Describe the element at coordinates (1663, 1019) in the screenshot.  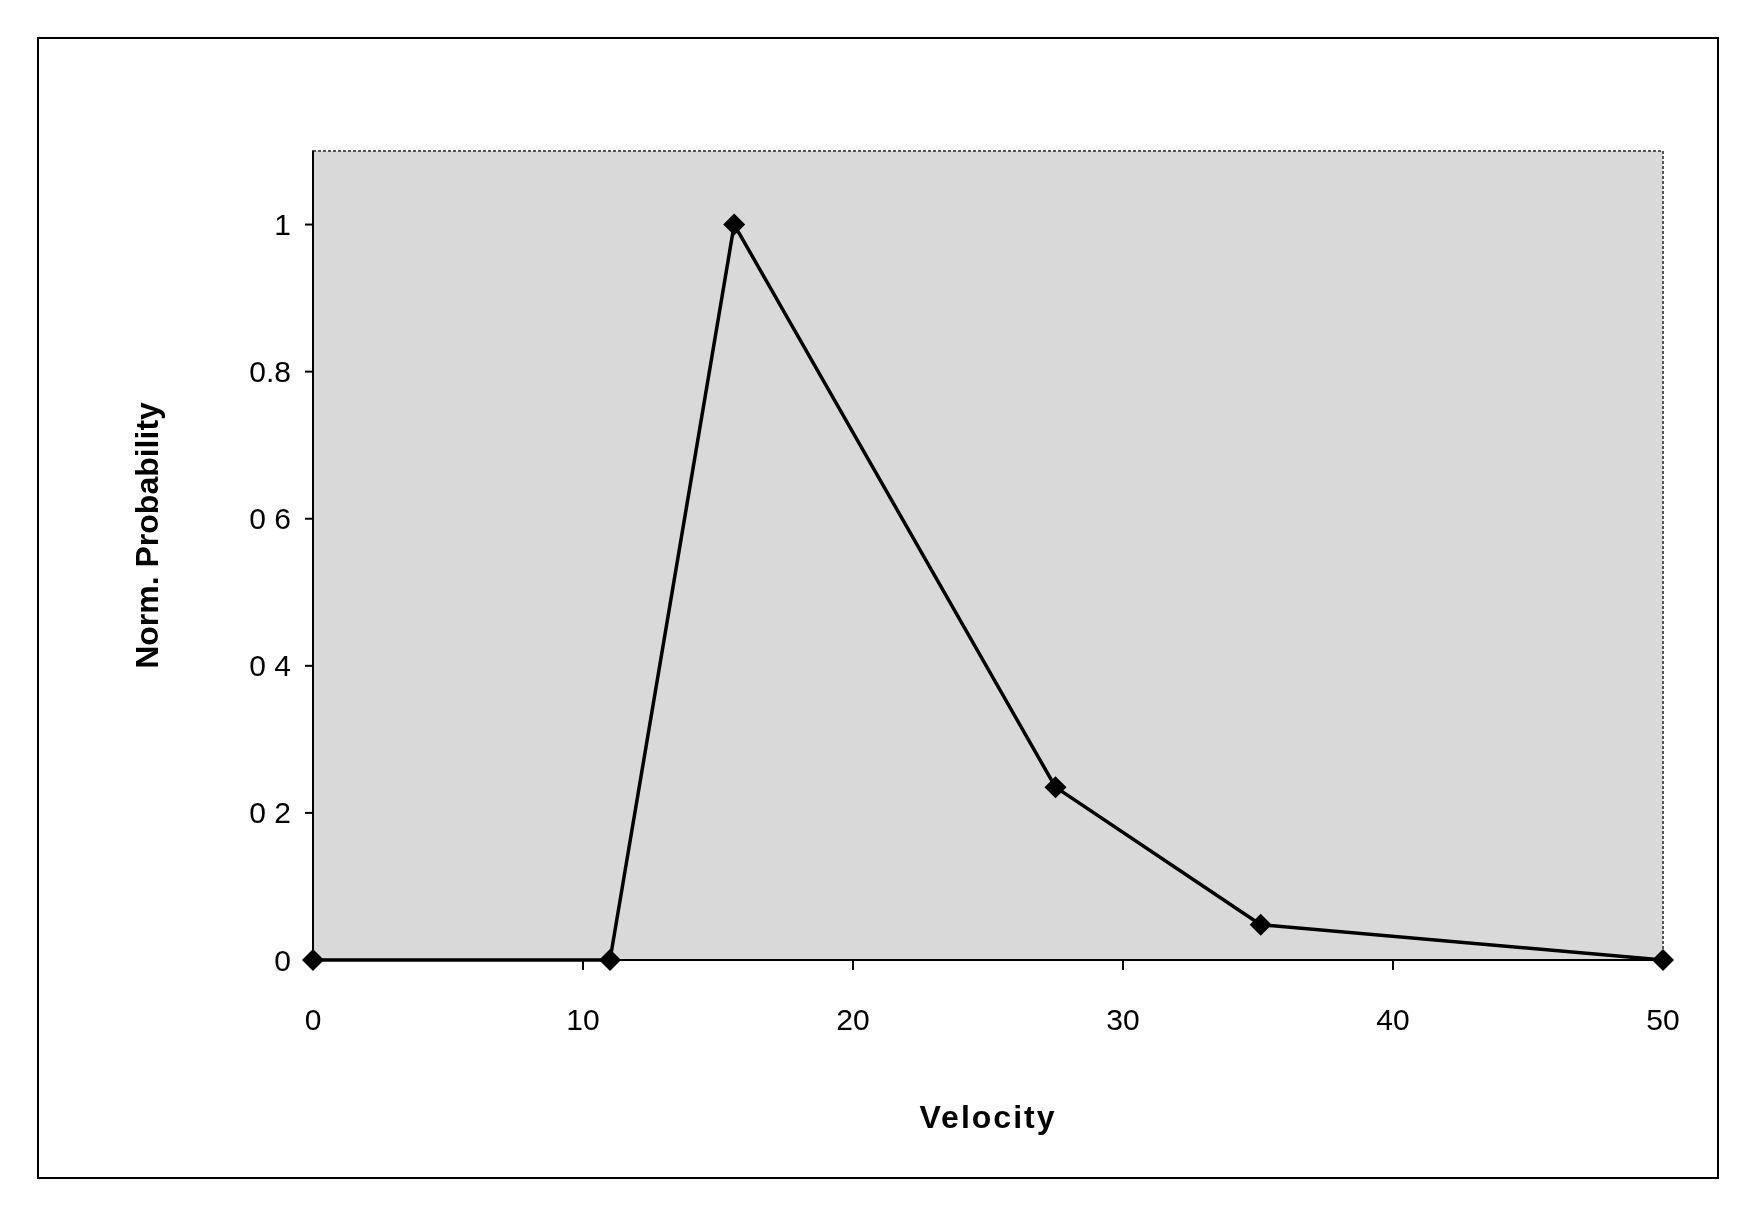
I see `x-tick-label: 50` at that location.